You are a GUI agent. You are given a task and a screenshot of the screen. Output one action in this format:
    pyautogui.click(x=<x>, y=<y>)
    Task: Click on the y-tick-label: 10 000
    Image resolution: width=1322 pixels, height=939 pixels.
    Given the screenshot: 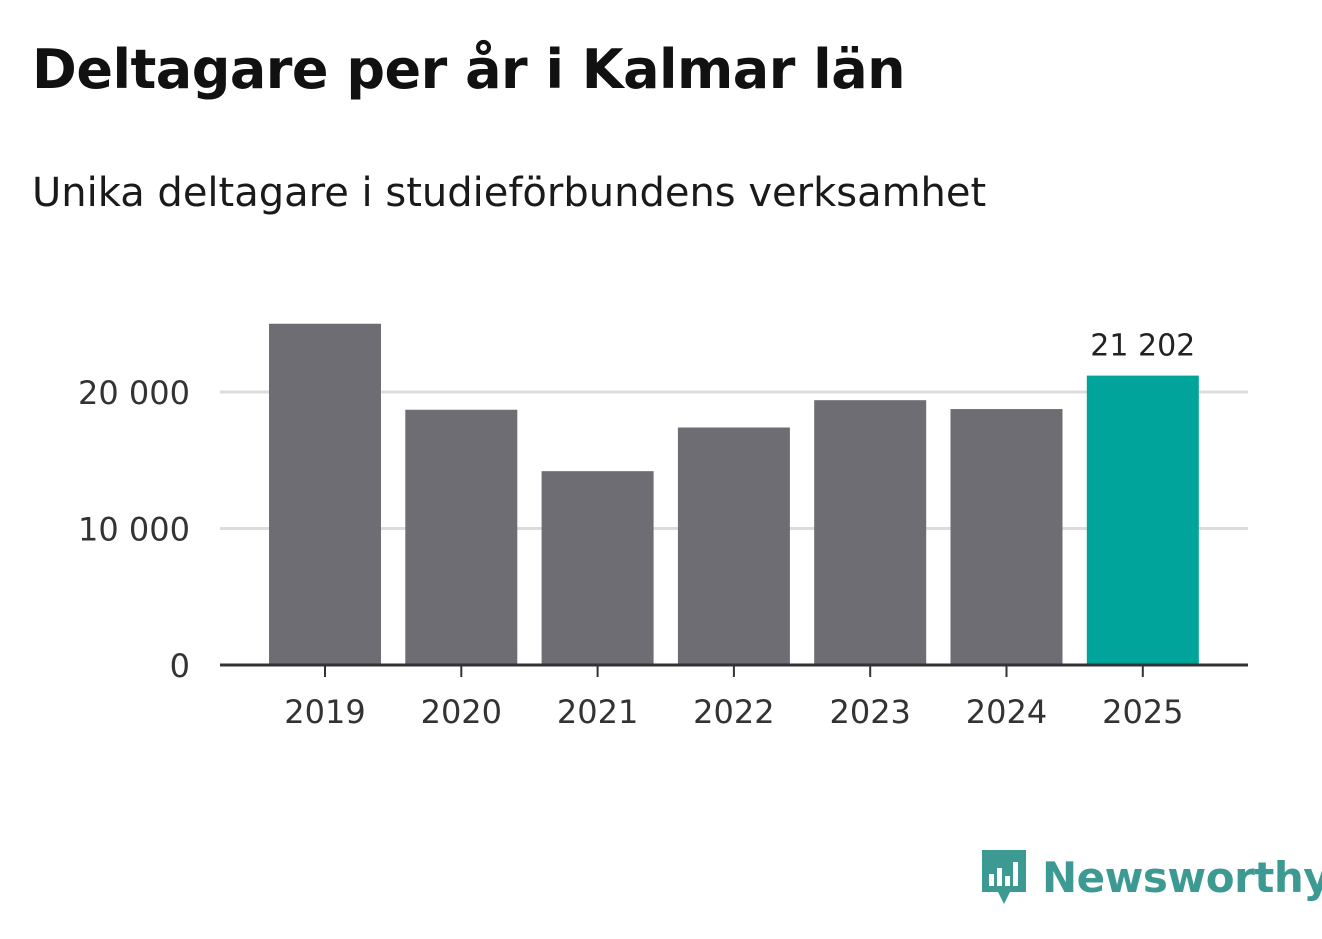 What is the action you would take?
    pyautogui.click(x=134, y=530)
    